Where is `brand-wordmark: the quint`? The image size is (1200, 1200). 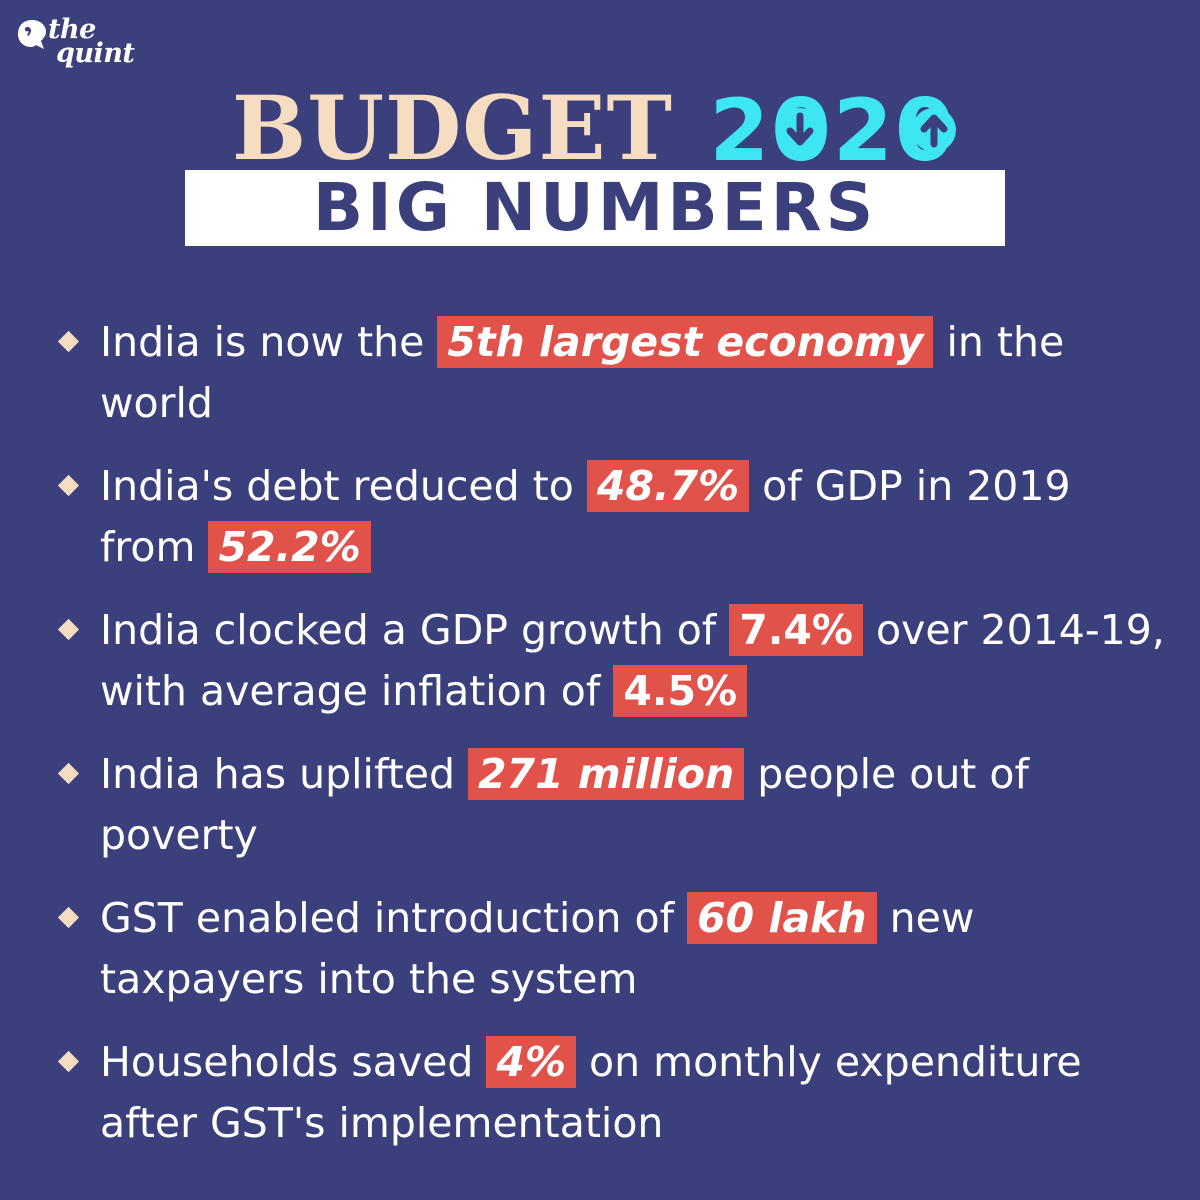 brand-wordmark: the quint is located at coordinates (91, 41).